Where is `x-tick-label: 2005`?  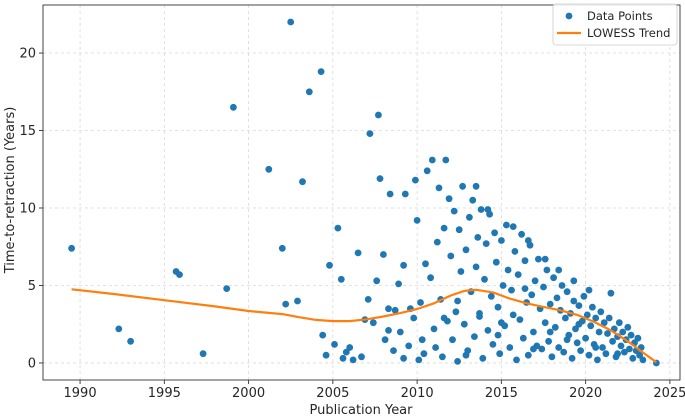 x-tick-label: 2005 is located at coordinates (332, 393).